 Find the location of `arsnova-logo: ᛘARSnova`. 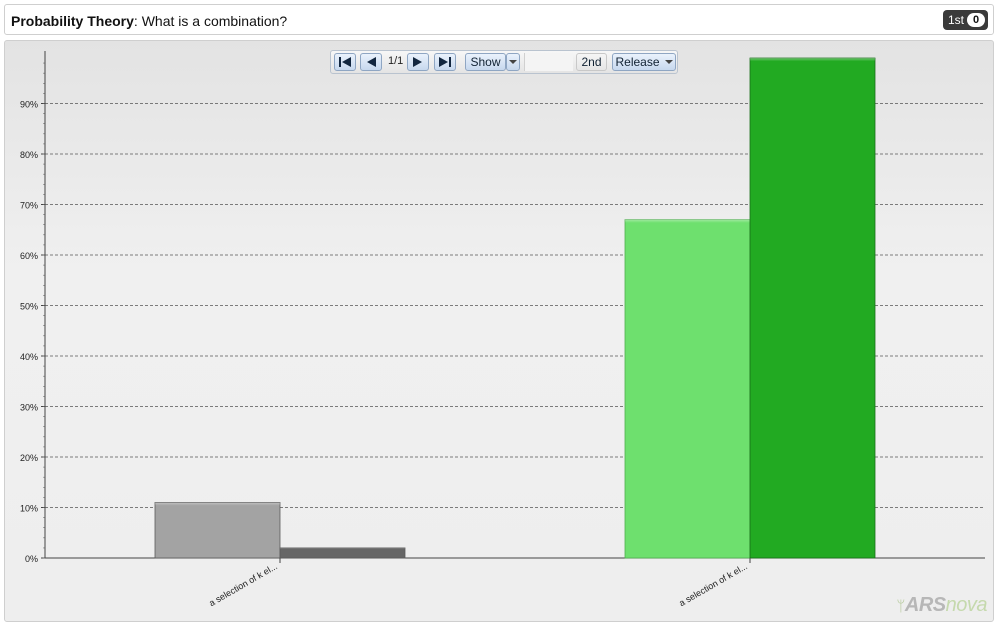

arsnova-logo: ᛘARSnova is located at coordinates (941, 605).